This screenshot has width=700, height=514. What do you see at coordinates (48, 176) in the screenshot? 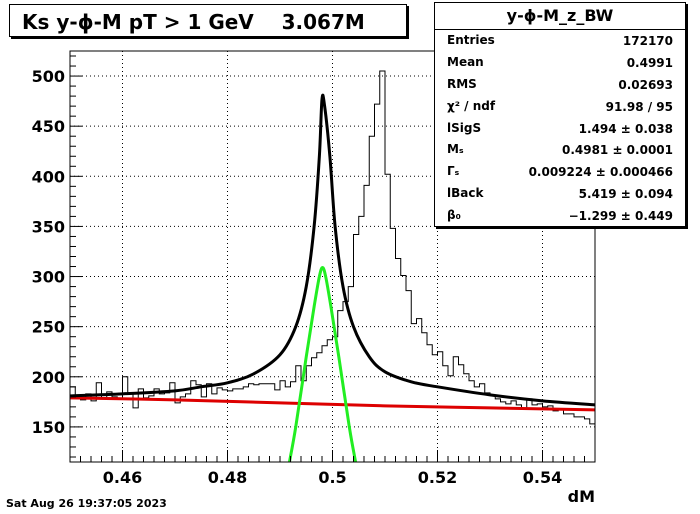
I see `y-tick-label: 400` at bounding box center [48, 176].